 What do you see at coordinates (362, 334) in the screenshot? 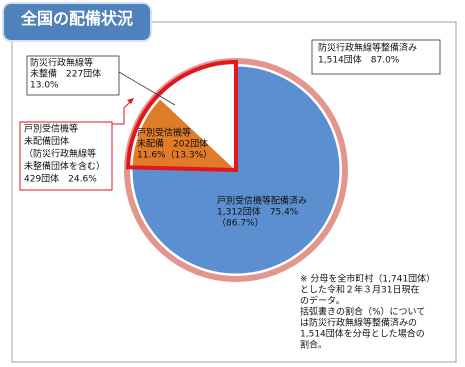
I see `note-text: 1,514団体を分母とした場合の` at bounding box center [362, 334].